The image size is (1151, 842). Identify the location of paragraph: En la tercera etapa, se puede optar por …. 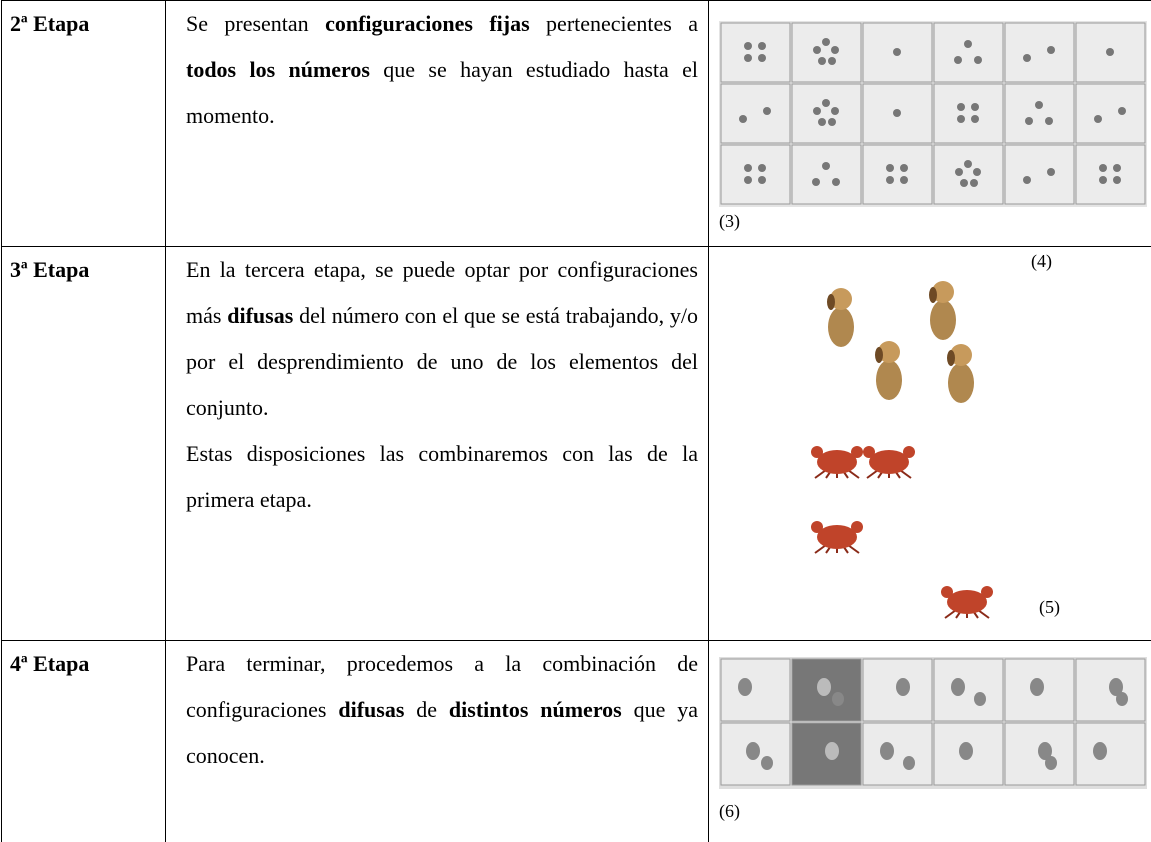
(442, 339).